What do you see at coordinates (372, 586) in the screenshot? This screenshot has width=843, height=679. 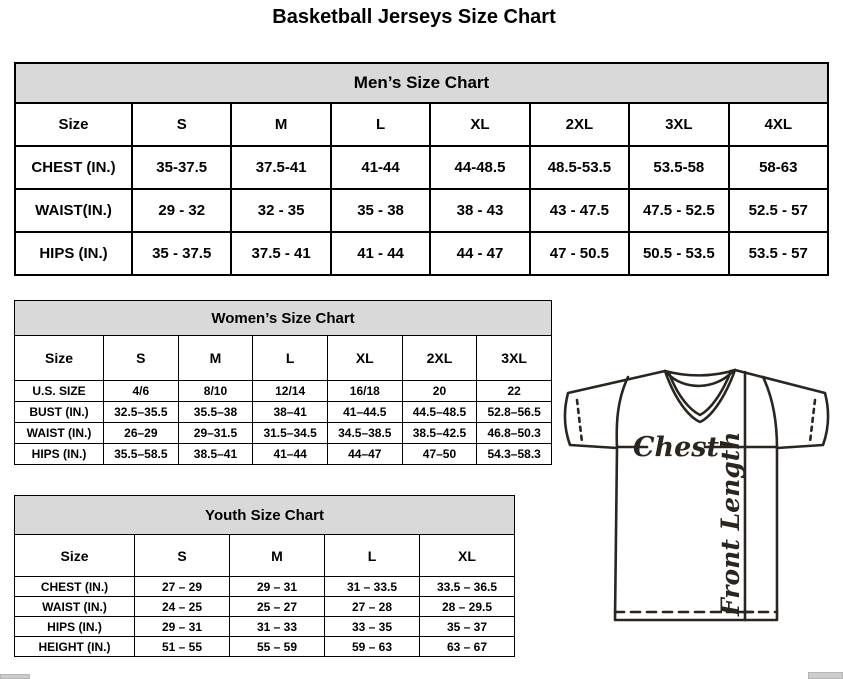 I see `size-value: 31 – 33.5` at bounding box center [372, 586].